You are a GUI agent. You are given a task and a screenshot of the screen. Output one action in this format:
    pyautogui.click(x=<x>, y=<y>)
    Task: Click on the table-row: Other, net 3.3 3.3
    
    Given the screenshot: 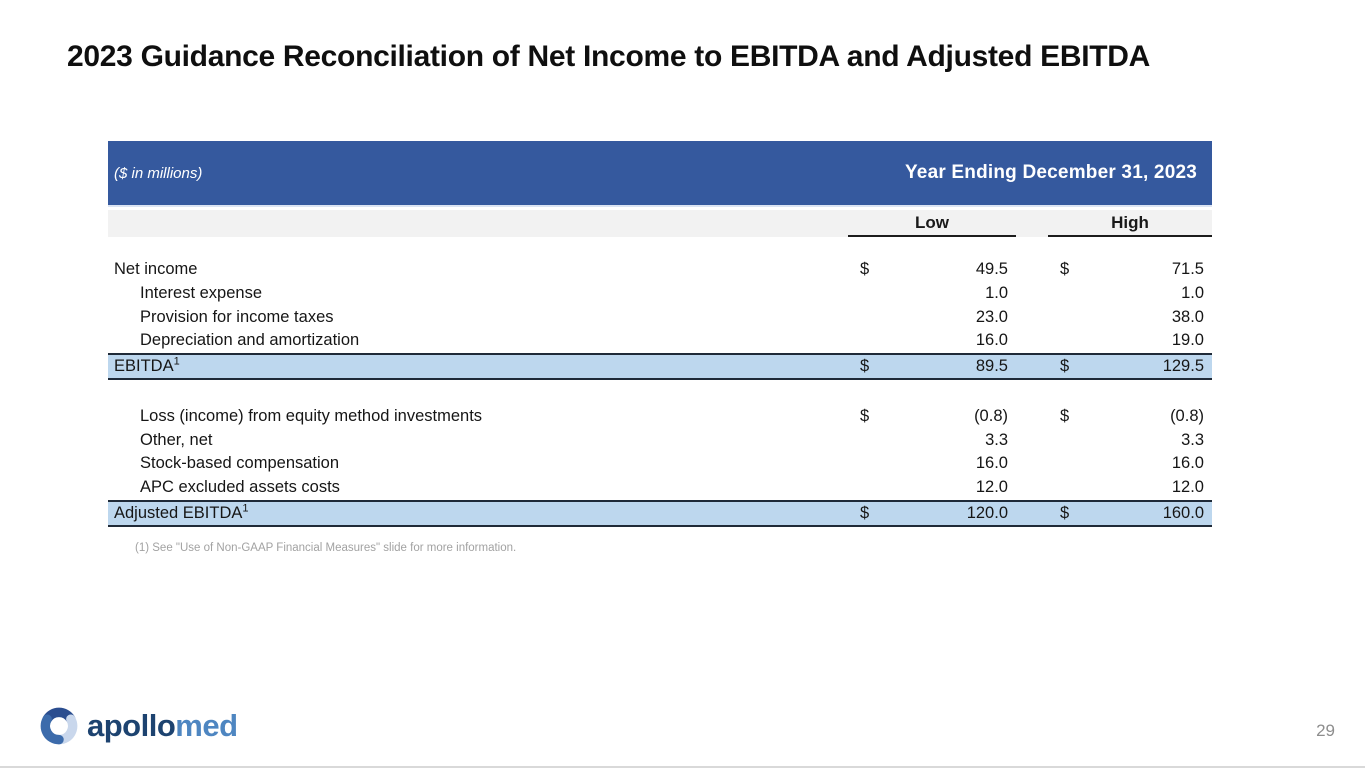 What is the action you would take?
    pyautogui.click(x=660, y=440)
    